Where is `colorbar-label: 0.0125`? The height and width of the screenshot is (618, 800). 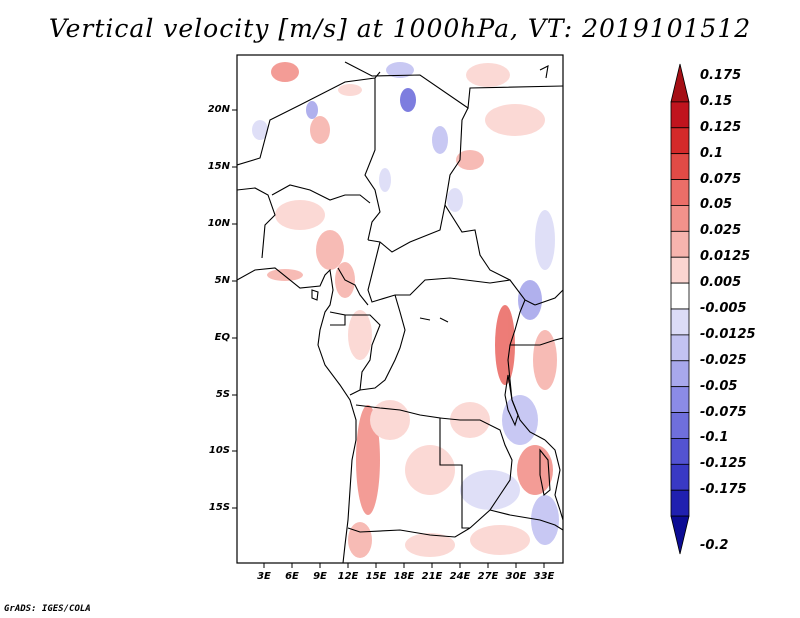
colorbar-label: 0.0125 is located at coordinates (725, 257).